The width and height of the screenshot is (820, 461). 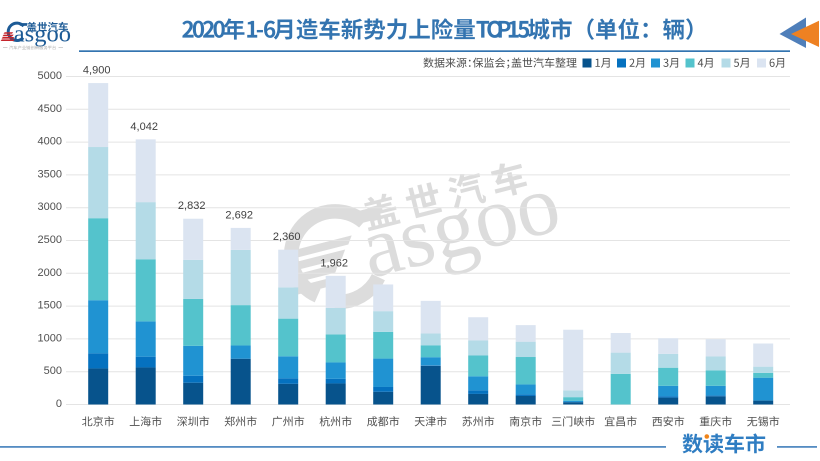 I want to click on svg-text: 1,962, so click(x=334, y=263).